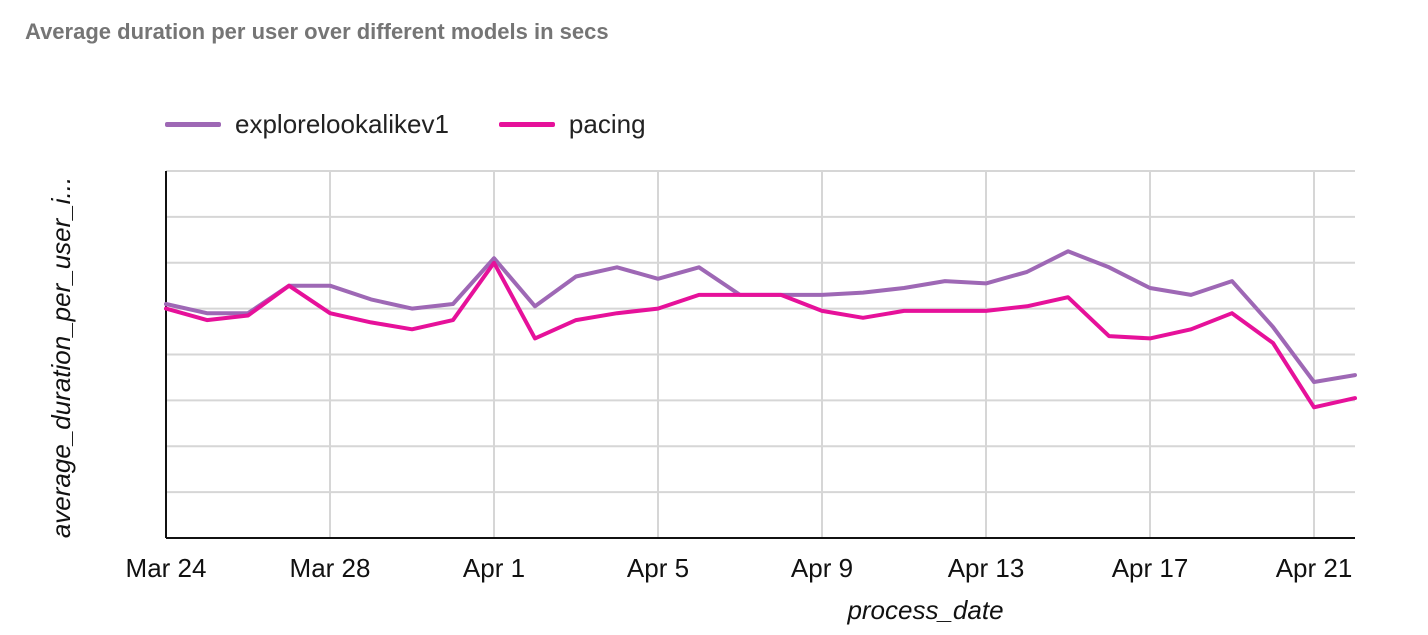 The width and height of the screenshot is (1428, 635). I want to click on x-tick-label: Apr 21, so click(1314, 568).